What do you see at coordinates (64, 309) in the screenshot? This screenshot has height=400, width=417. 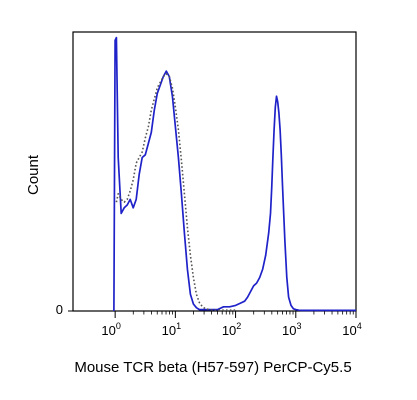 I see `y-axis-ticks: 0` at bounding box center [64, 309].